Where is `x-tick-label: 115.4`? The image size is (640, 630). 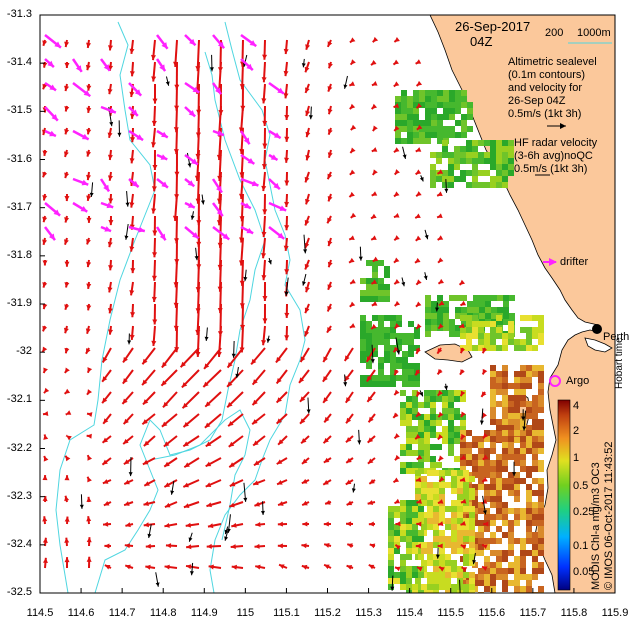
x-tick-label: 115.4 is located at coordinates (409, 613).